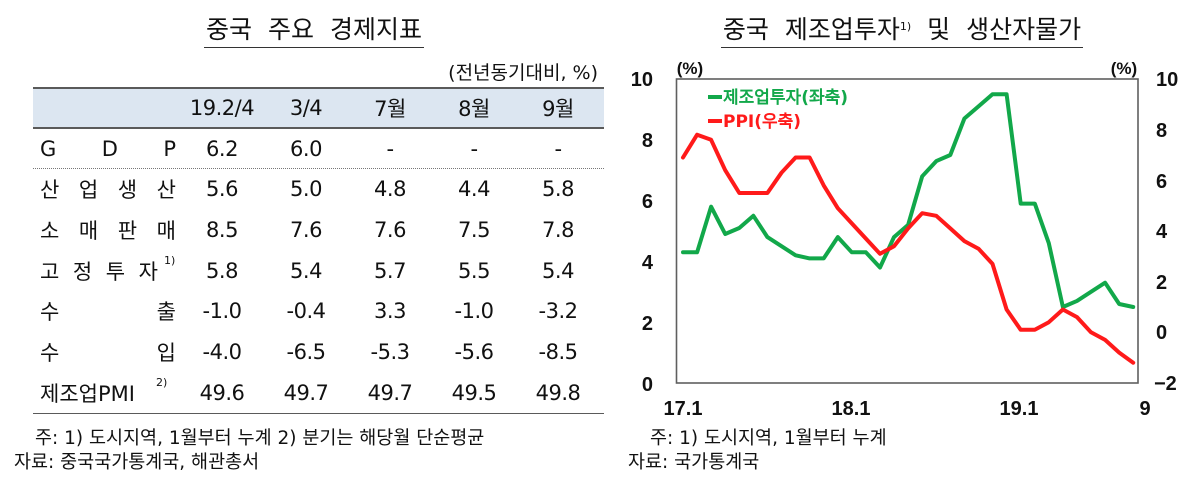 Image resolution: width=1200 pixels, height=478 pixels. What do you see at coordinates (222, 352) in the screenshot?
I see `table-cell: -4.0` at bounding box center [222, 352].